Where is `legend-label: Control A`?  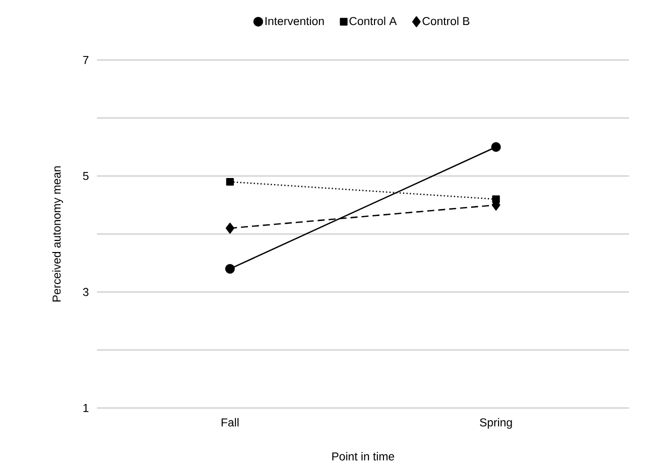 legend-label: Control A is located at coordinates (373, 21).